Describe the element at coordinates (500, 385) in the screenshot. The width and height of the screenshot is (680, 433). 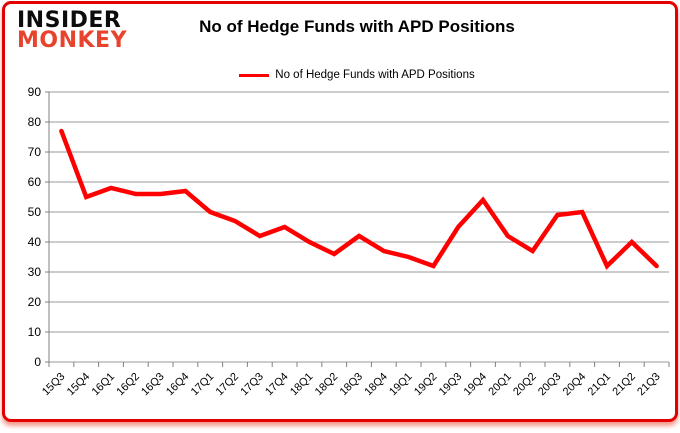
I see `x-axis-label: 20Q1` at that location.